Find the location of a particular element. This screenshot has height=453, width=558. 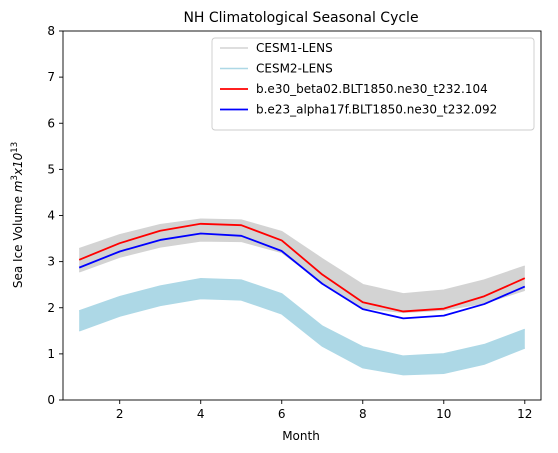

legend-label: CESM1-LENS is located at coordinates (294, 48).